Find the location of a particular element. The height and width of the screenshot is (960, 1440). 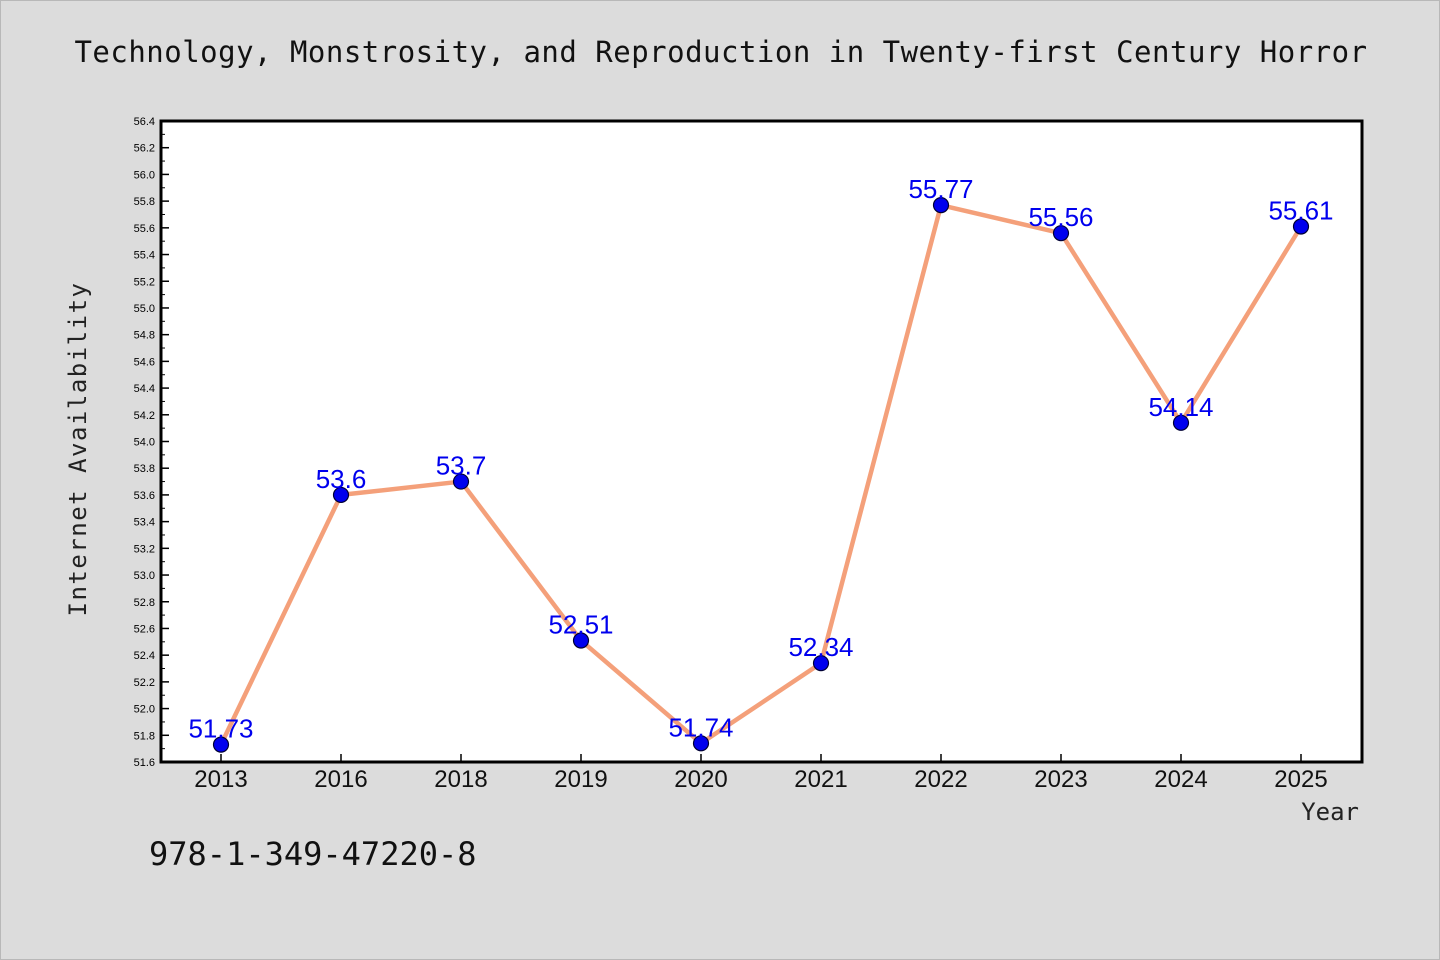

y-tick-label: 53.2 is located at coordinates (144, 549).